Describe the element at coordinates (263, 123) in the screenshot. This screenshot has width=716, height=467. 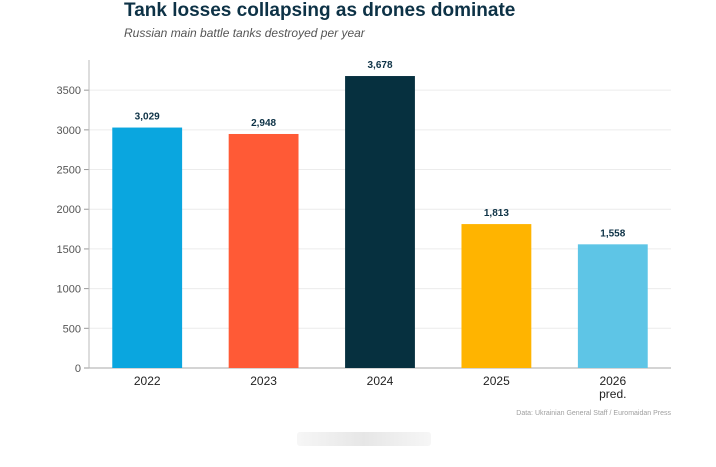
I see `data-label: 2,948` at that location.